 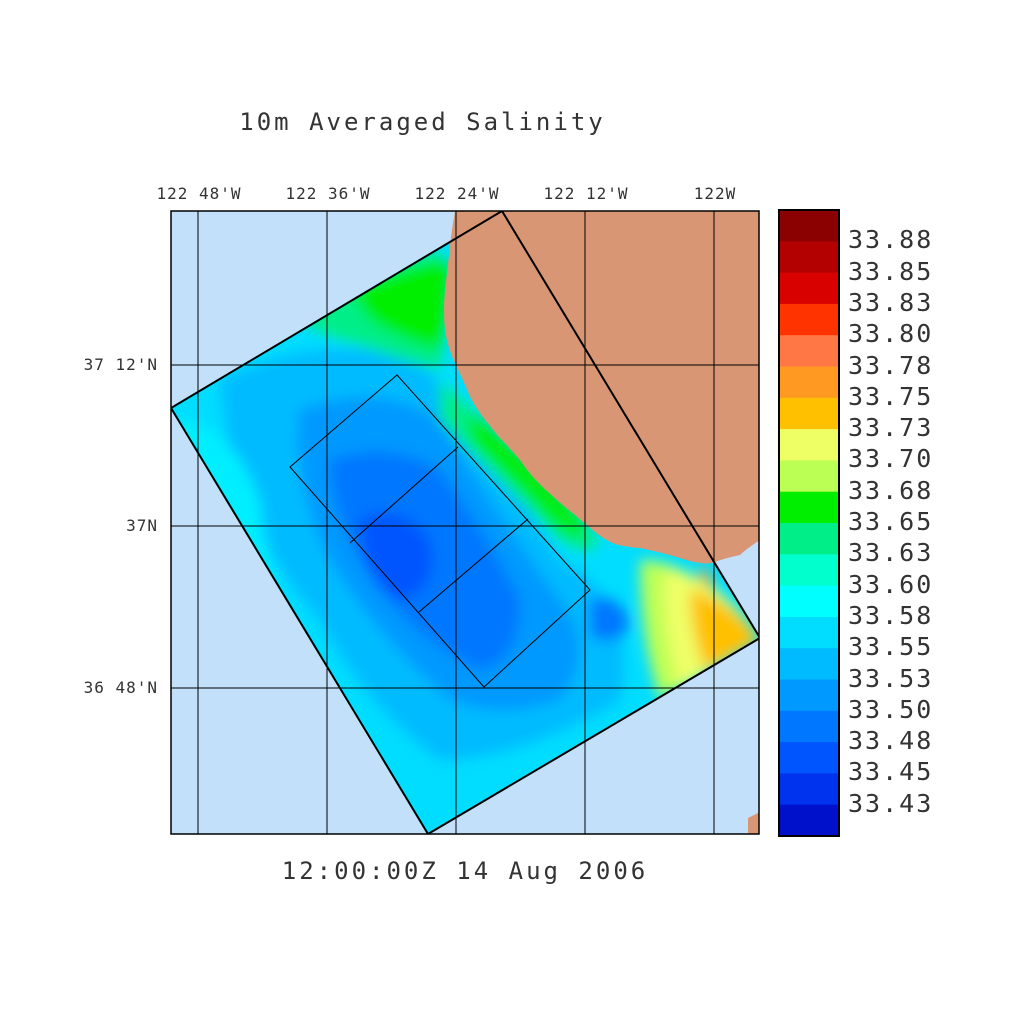 I want to click on colorbar-label: 33.48, so click(x=891, y=741).